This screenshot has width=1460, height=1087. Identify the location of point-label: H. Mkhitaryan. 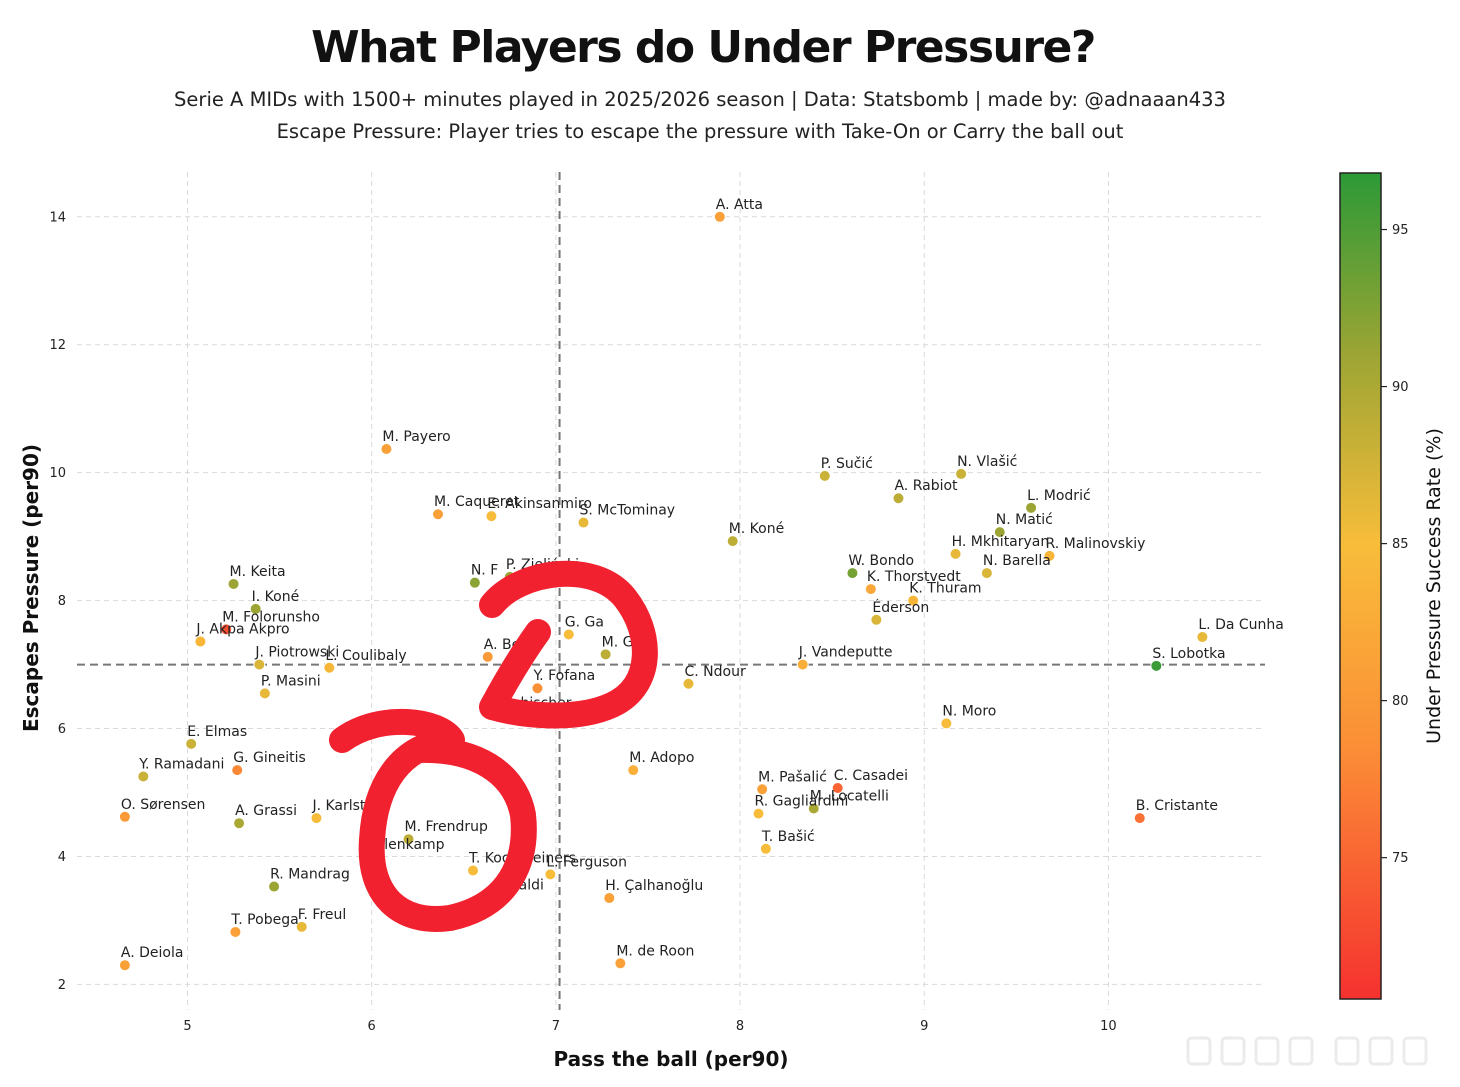
(1001, 542).